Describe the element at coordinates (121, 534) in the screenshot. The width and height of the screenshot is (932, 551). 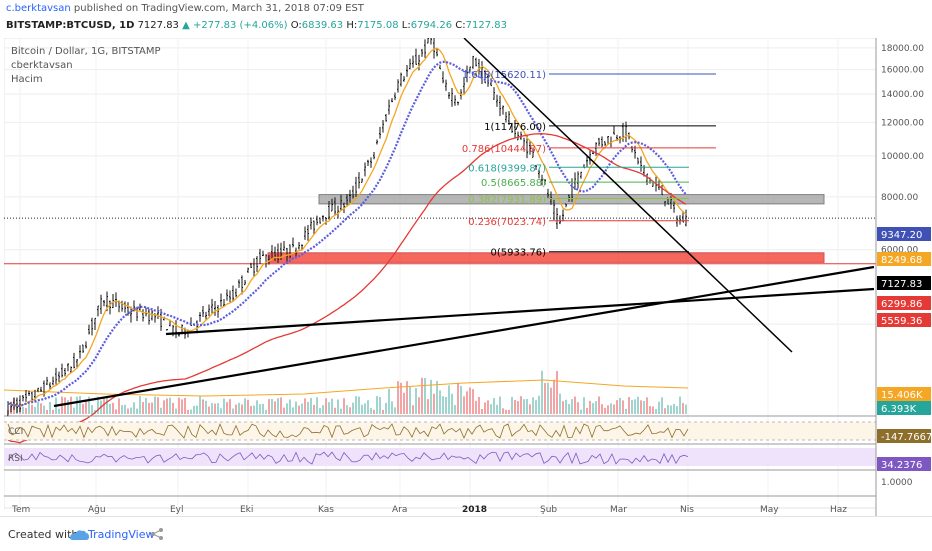
I see `tradingview-brand: TradingView` at that location.